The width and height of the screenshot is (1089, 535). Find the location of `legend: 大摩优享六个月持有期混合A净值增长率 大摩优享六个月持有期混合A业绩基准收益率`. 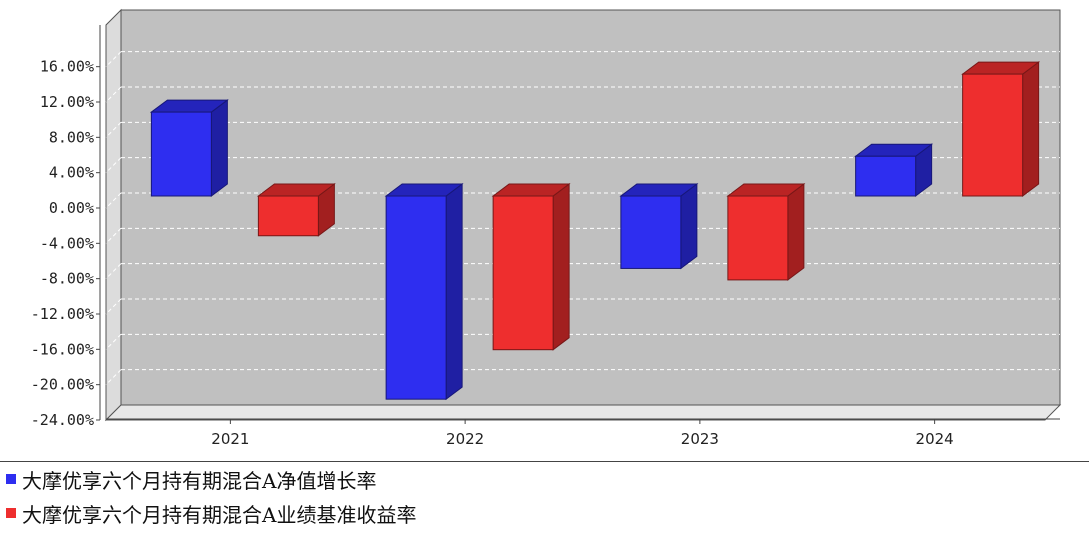

legend: 大摩优享六个月持有期混合A净值增长率 大摩优享六个月持有期混合A业绩基准收益率 is located at coordinates (544, 495).